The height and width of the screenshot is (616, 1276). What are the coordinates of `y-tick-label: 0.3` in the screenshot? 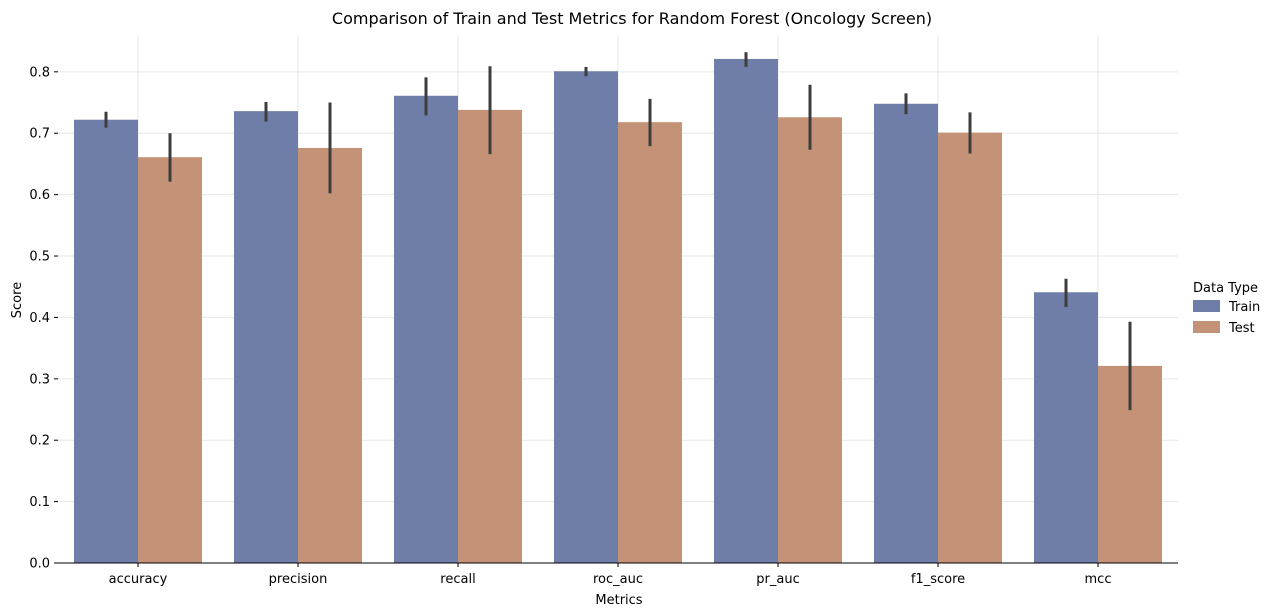 It's located at (39, 379).